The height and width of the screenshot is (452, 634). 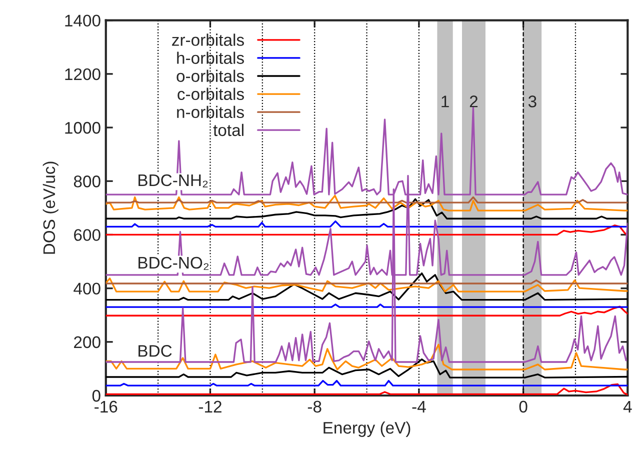 I want to click on annotation: BDC-NO₂, so click(x=173, y=263).